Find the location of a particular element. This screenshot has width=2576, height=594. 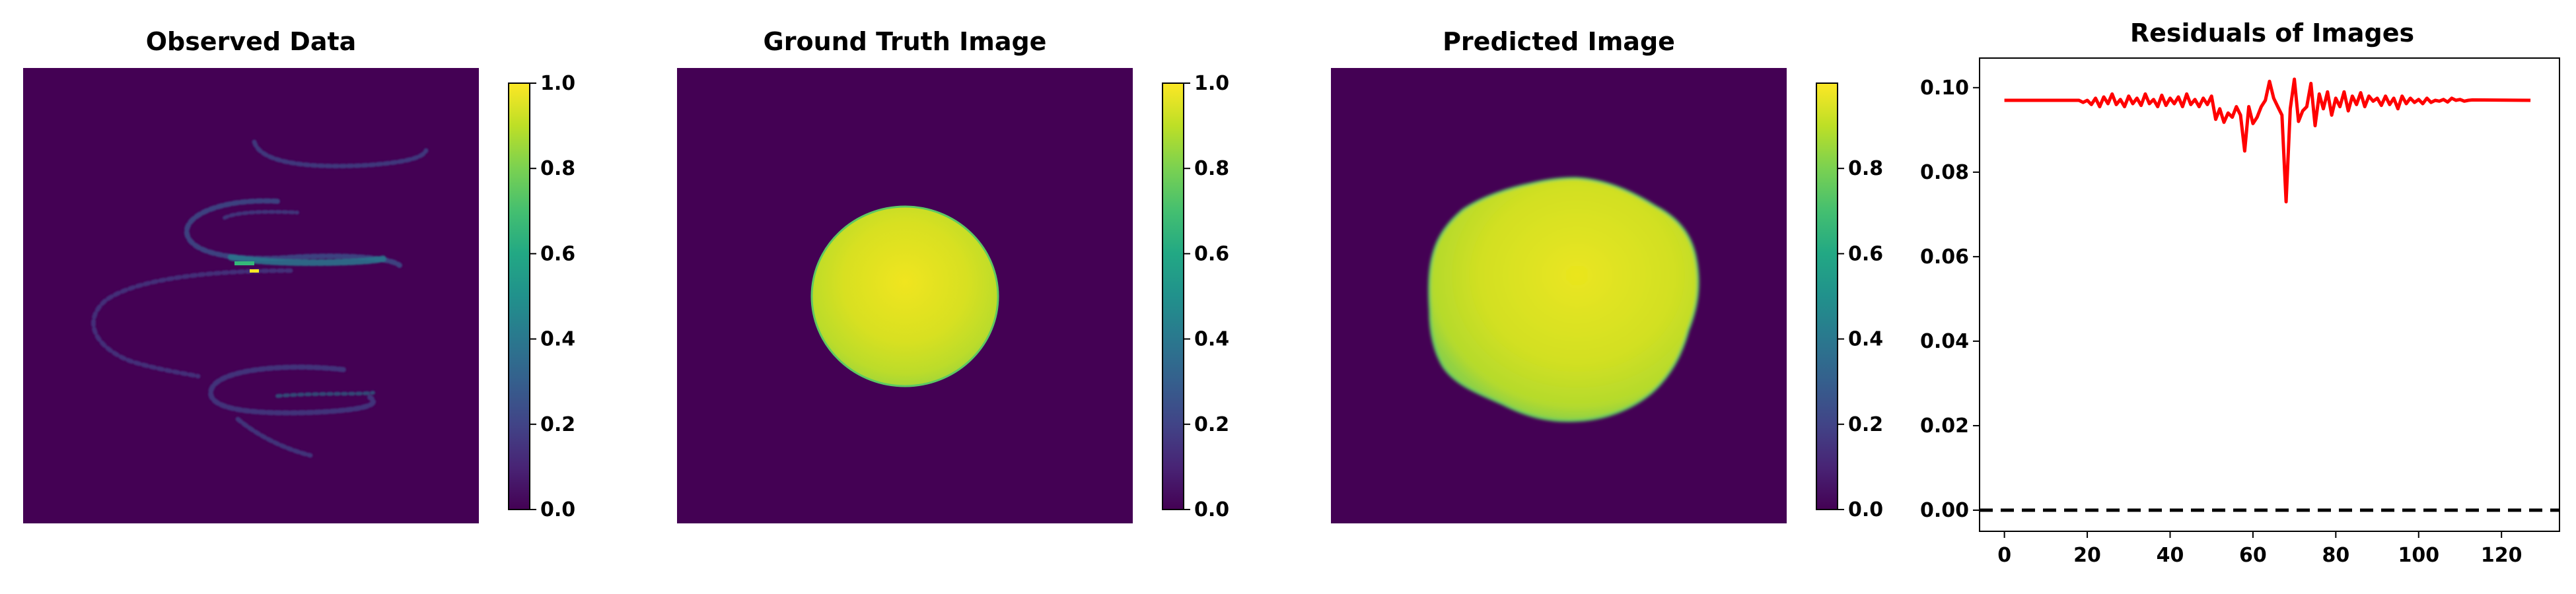

x-tick-label: 100 is located at coordinates (2419, 555).